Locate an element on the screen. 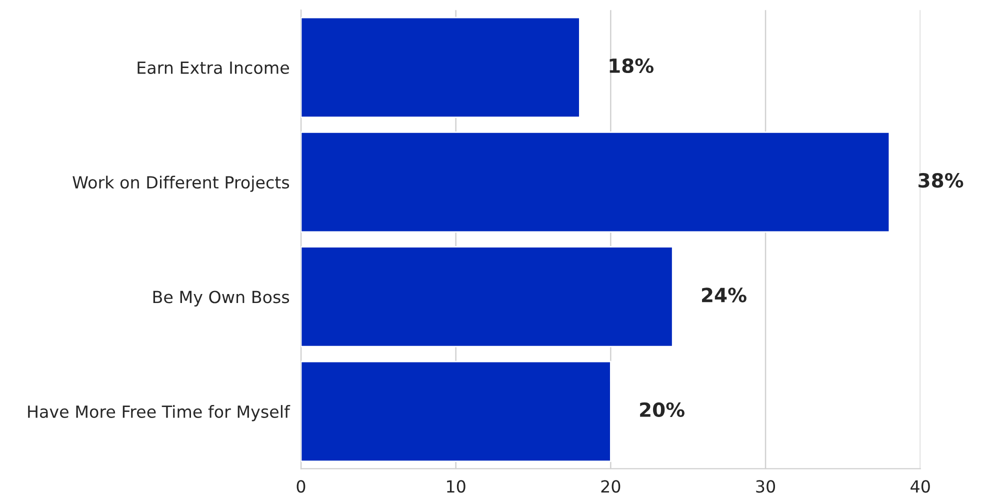 The height and width of the screenshot is (504, 995). x-tick-label: 20 is located at coordinates (610, 486).